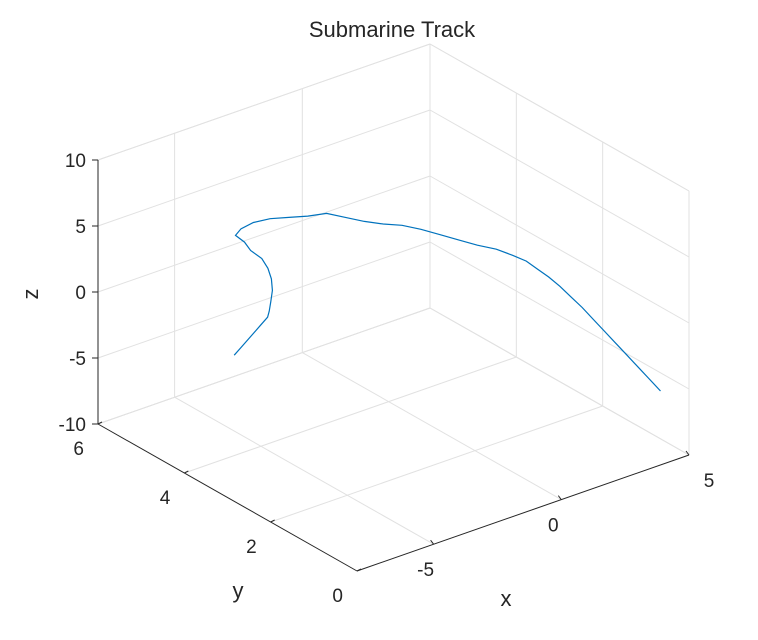  Describe the element at coordinates (238, 590) in the screenshot. I see `y-axis-label: y` at that location.